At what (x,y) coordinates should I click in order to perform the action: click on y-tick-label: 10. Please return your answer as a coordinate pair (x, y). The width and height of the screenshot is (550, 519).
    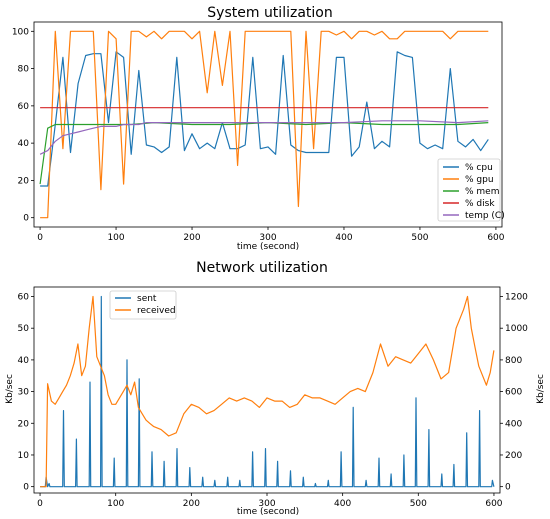
    Looking at the image, I should click on (24, 456).